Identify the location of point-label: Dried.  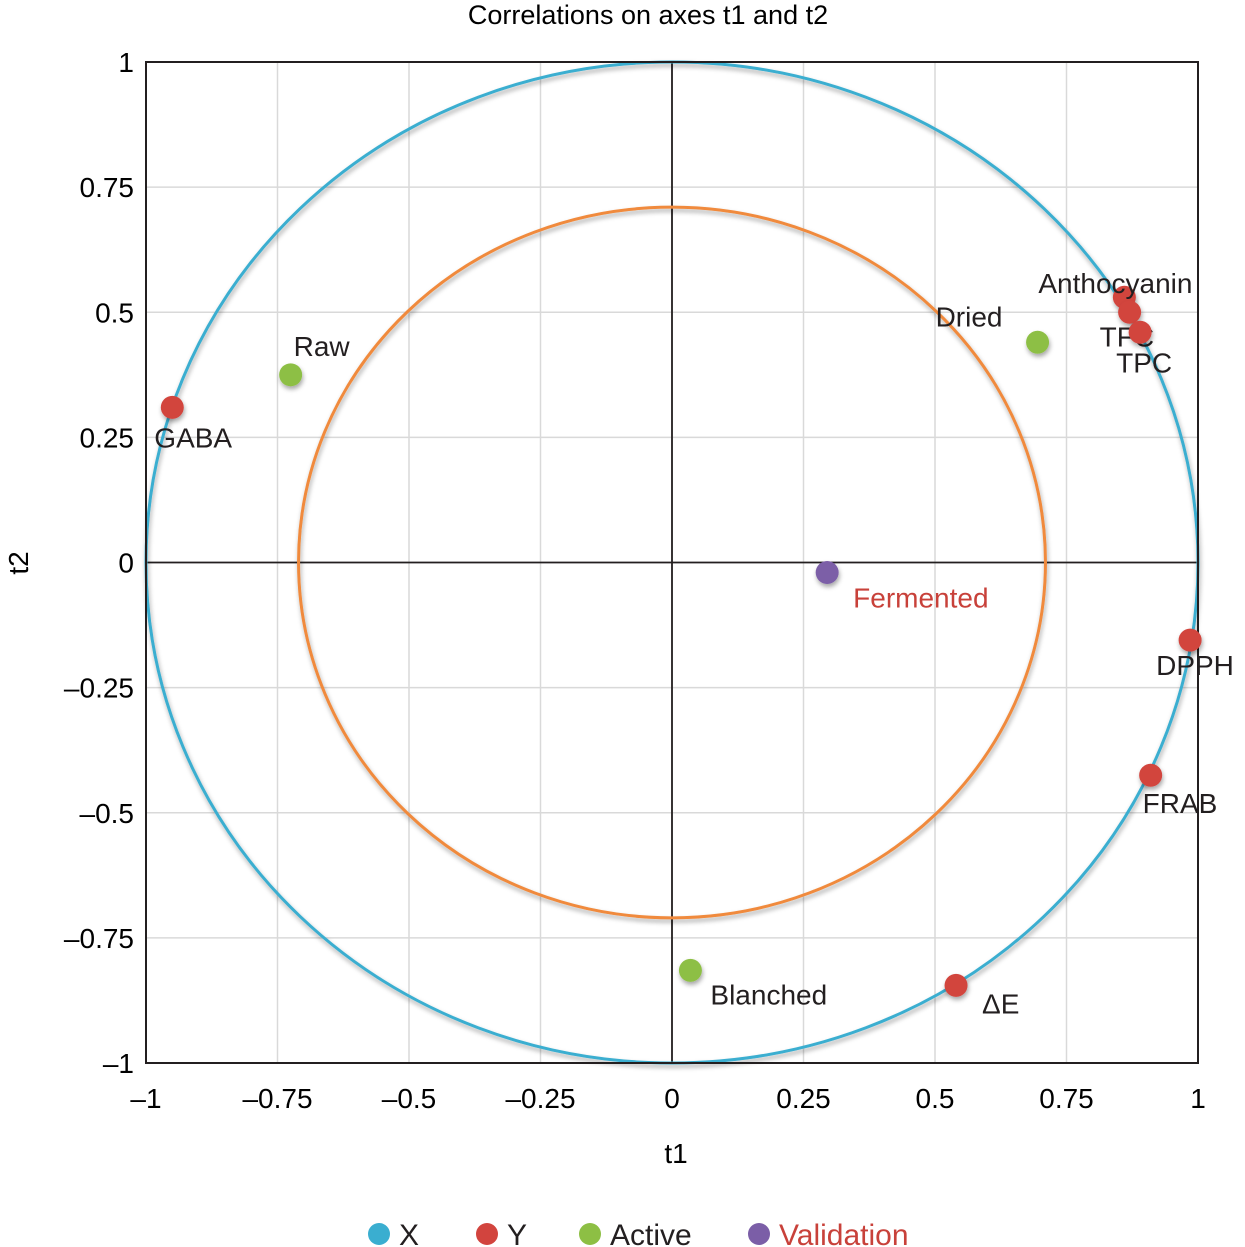
(969, 316).